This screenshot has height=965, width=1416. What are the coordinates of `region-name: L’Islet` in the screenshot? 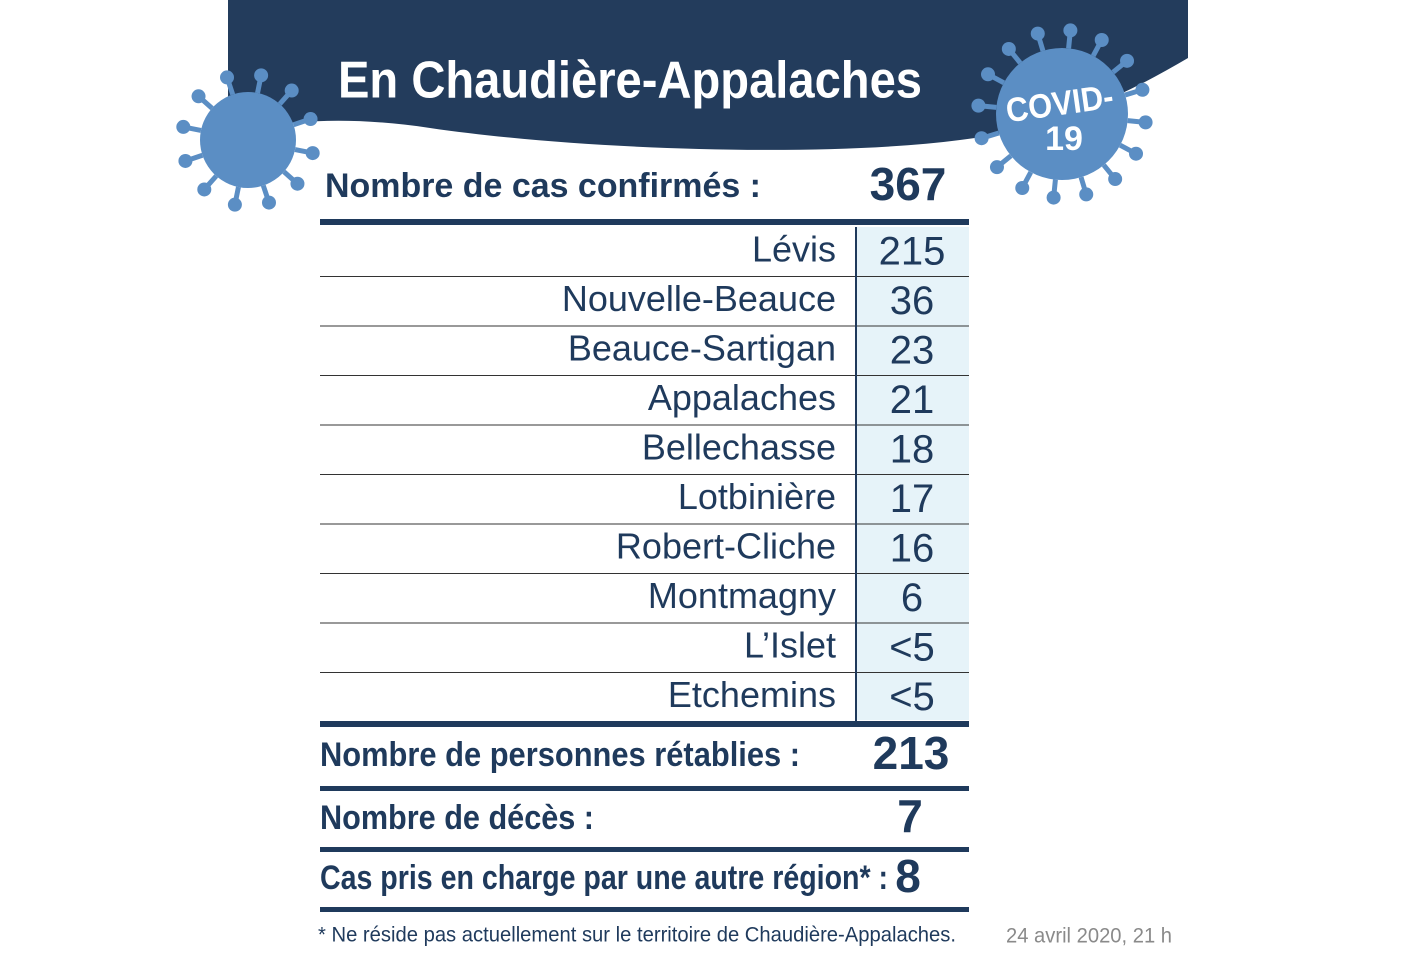 It's located at (790, 644).